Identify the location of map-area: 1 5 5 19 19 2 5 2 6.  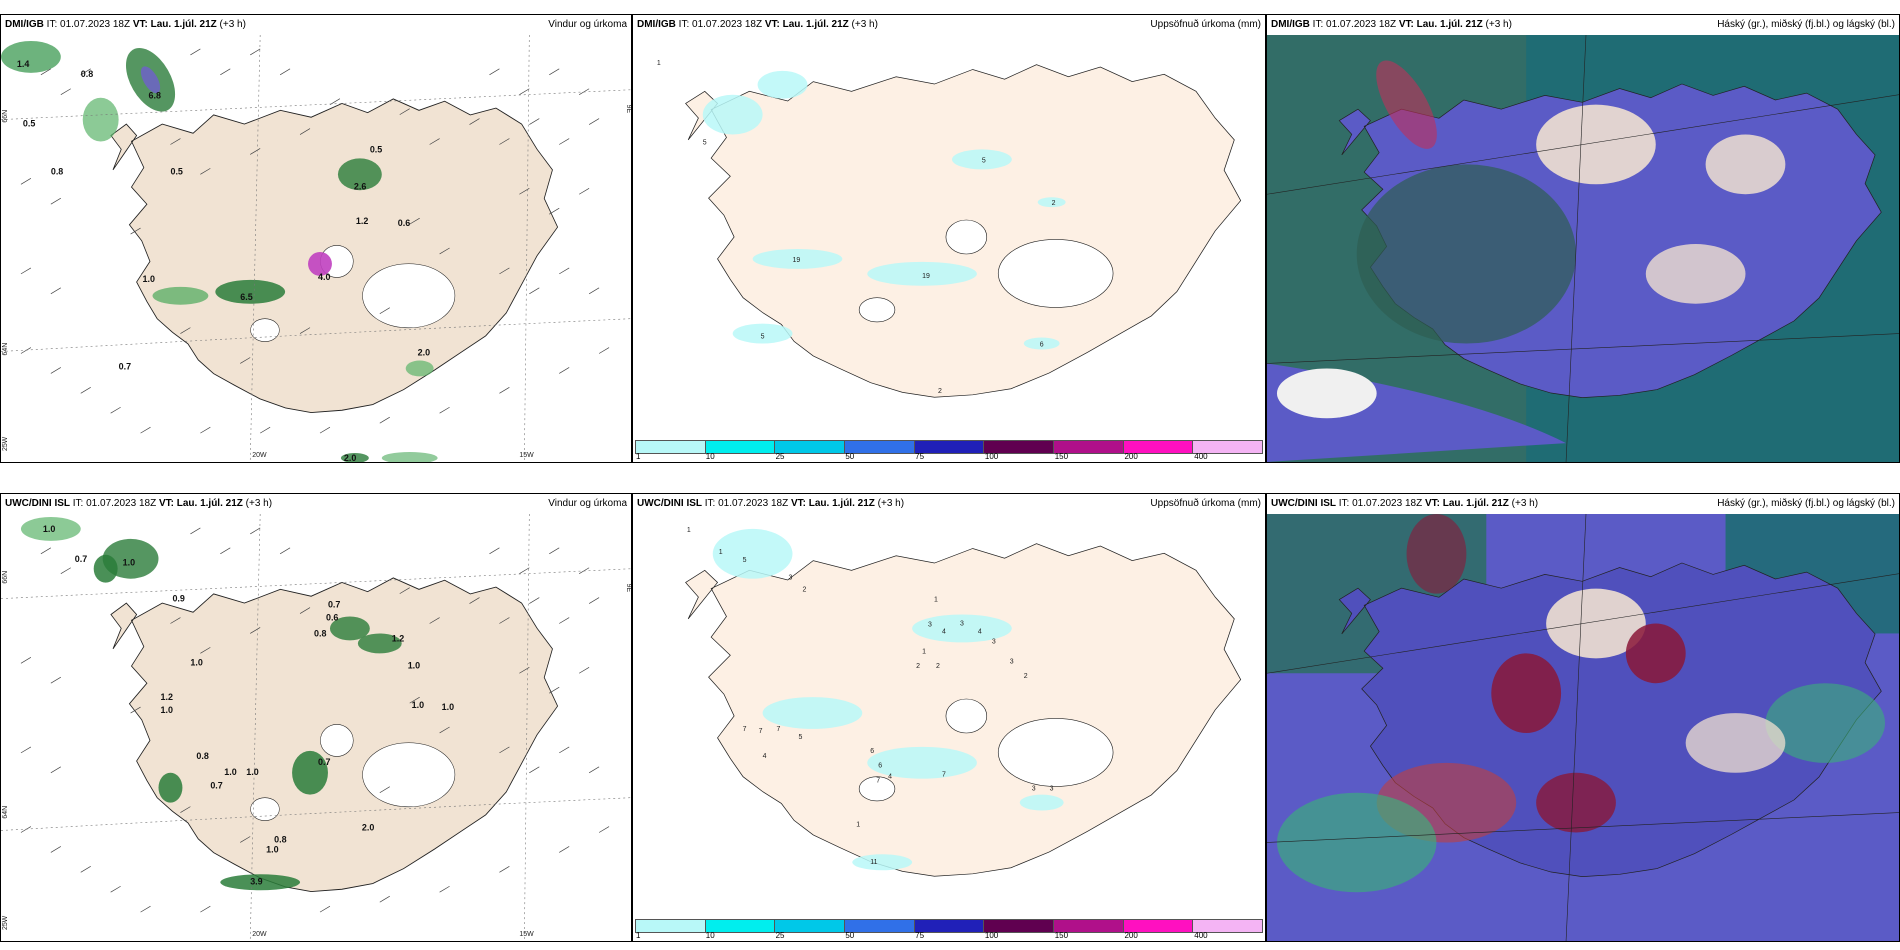
(949, 236).